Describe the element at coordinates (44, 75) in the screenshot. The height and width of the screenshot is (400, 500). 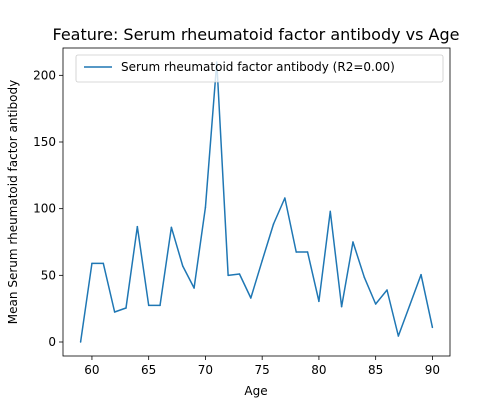
I see `y-tick-label: 200` at that location.